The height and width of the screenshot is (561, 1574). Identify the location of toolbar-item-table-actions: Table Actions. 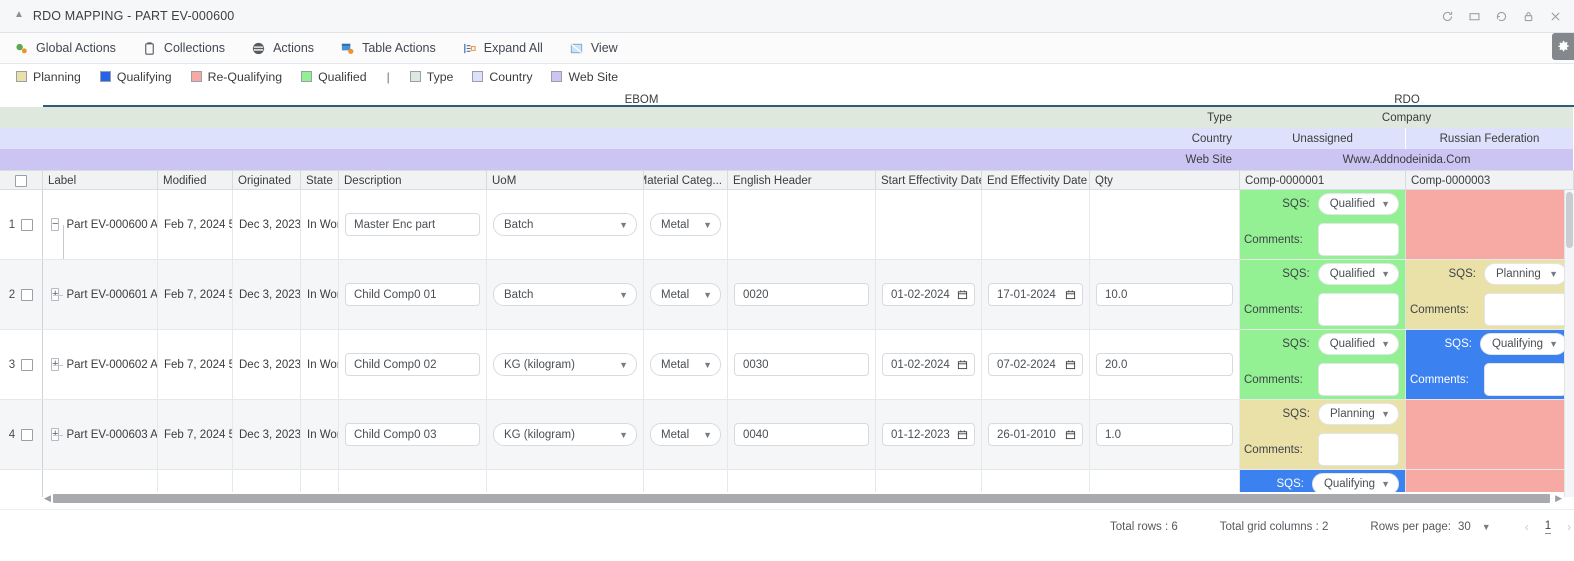
(388, 48).